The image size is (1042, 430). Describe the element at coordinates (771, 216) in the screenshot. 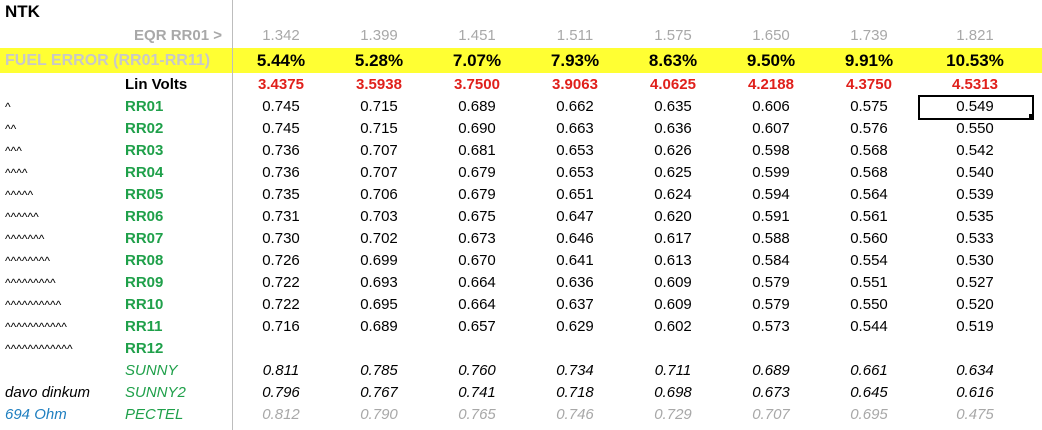

I see `cell-value: 0.591` at that location.